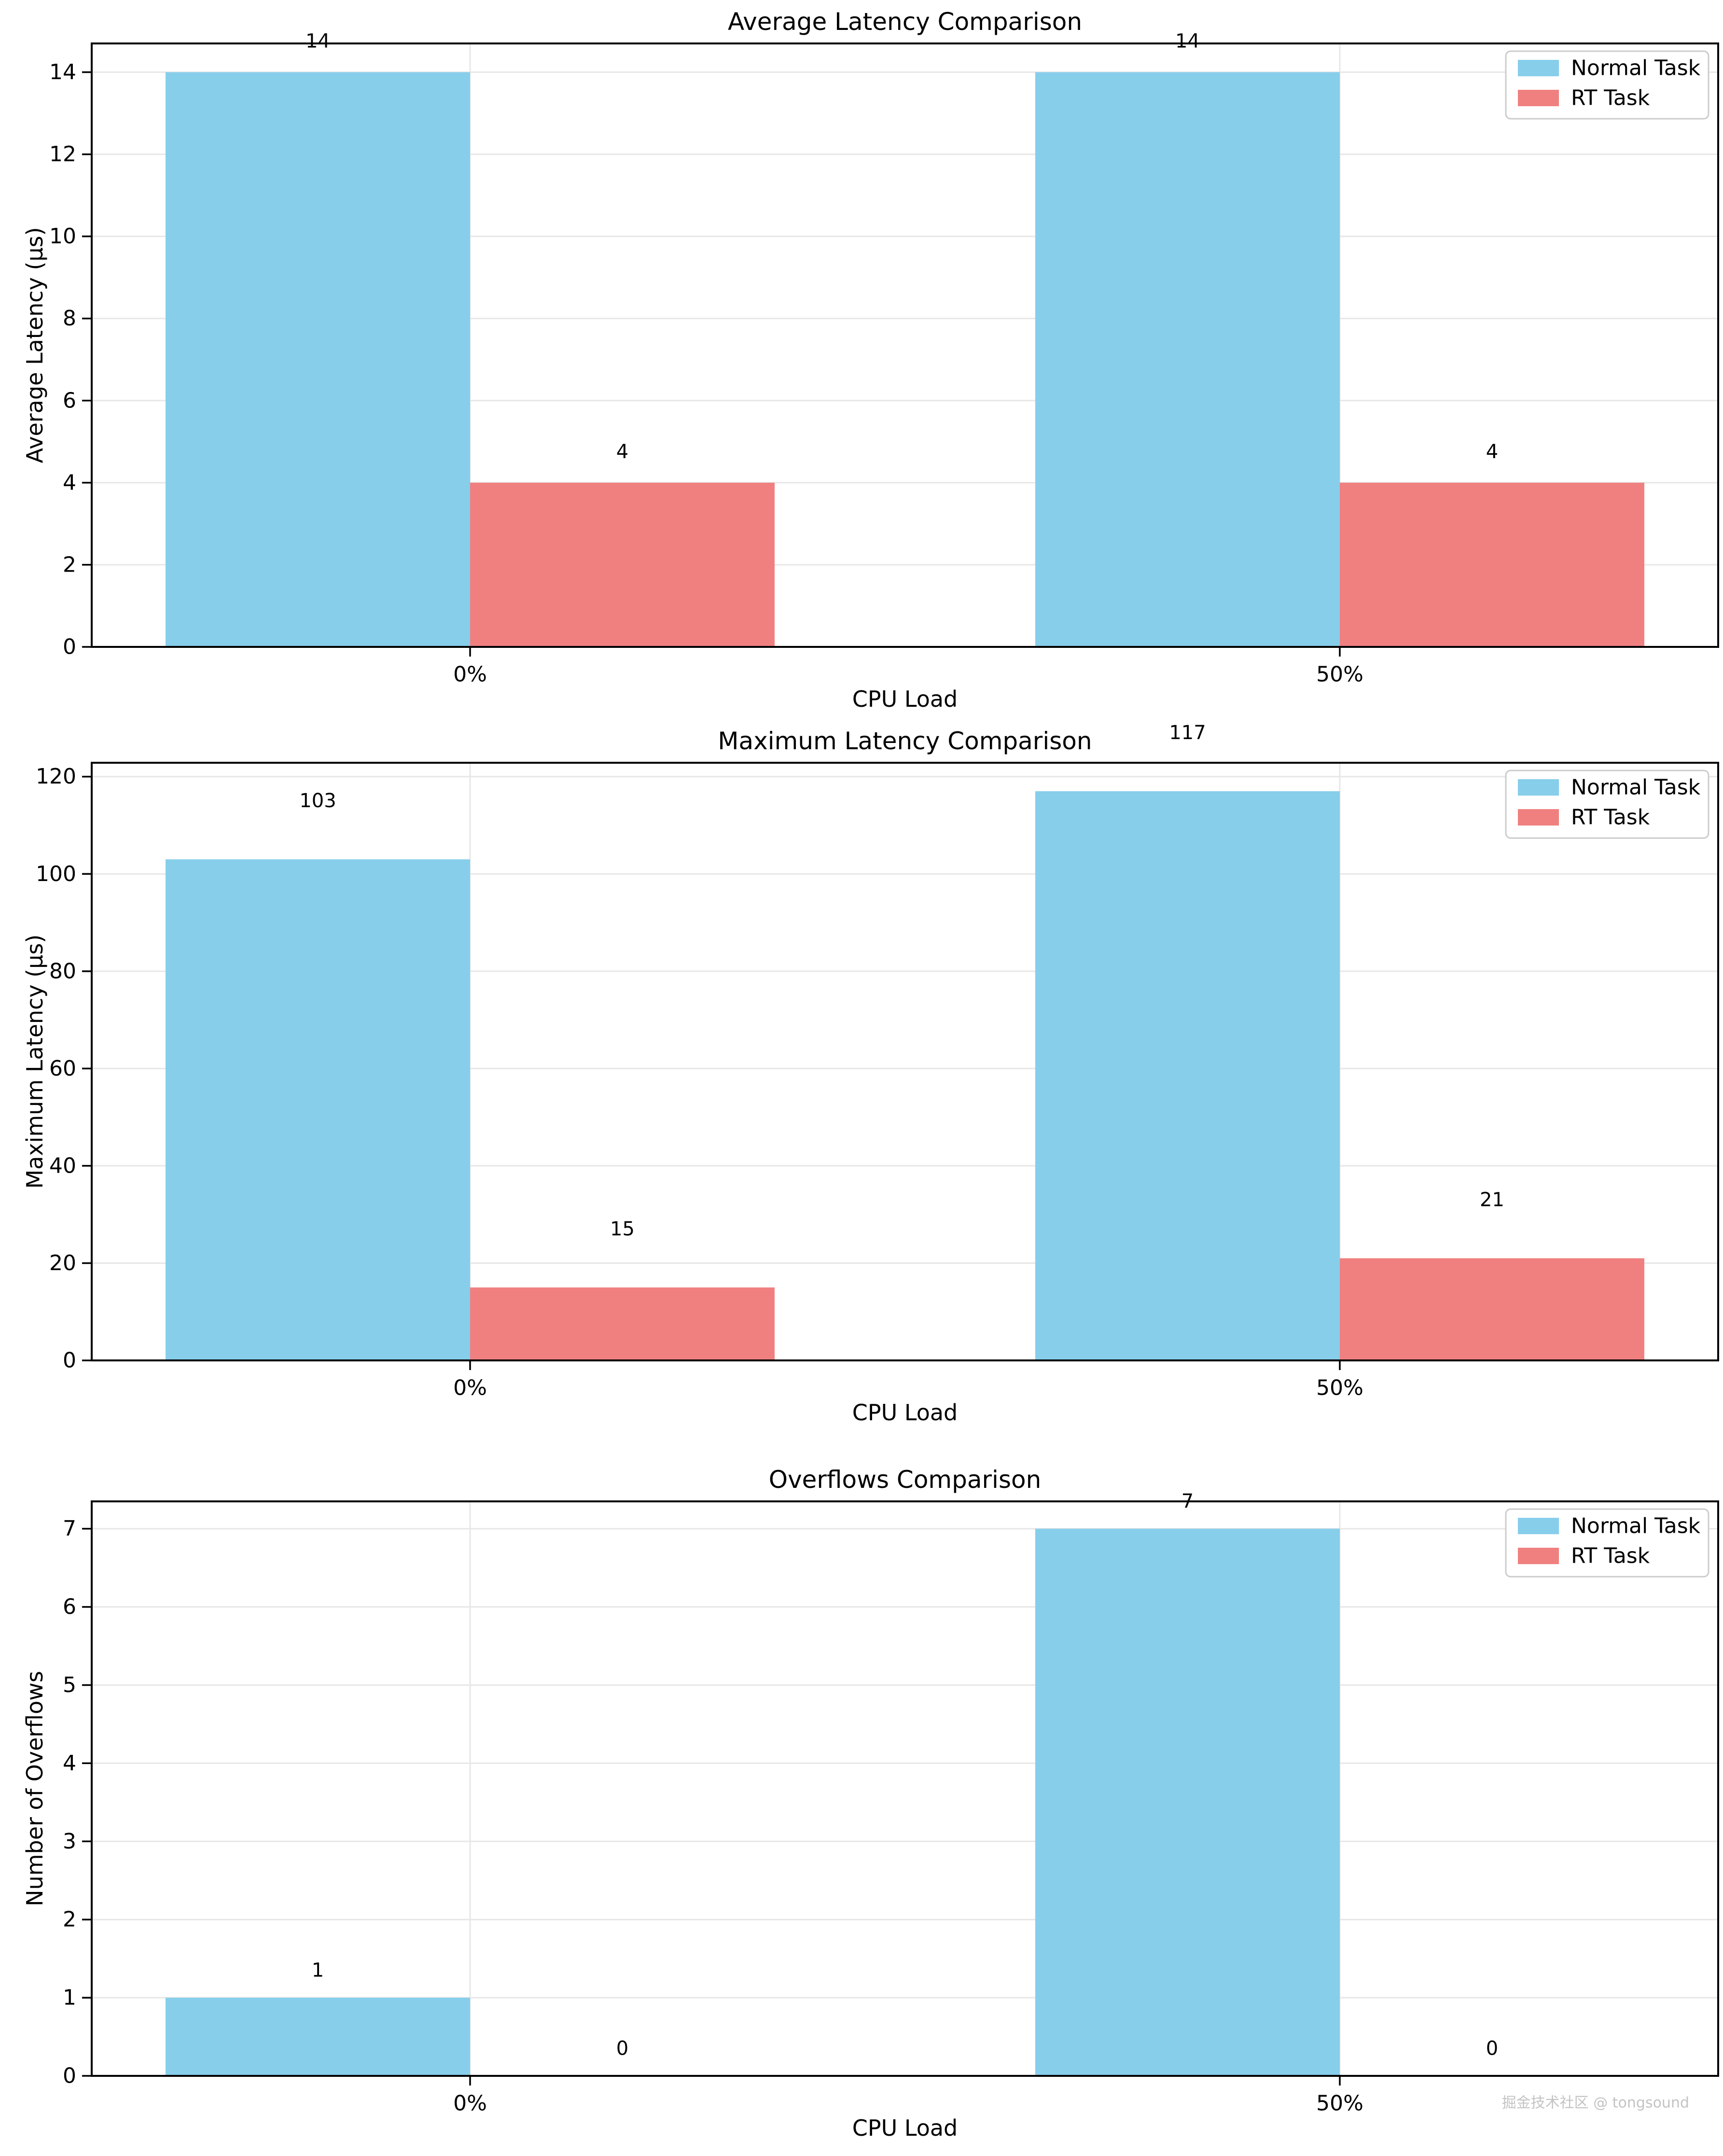 This screenshot has height=2156, width=1723. Describe the element at coordinates (69, 1842) in the screenshot. I see `y-tick-label: 3` at that location.